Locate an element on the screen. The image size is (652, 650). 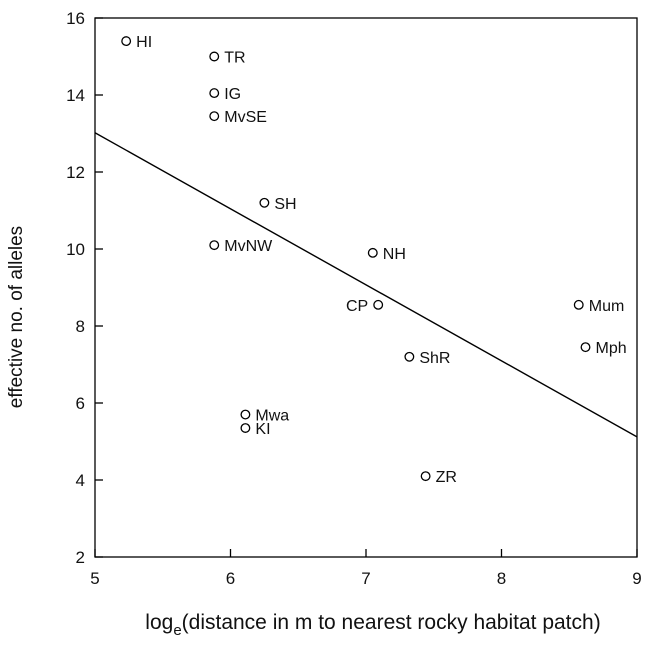
point-label: CP is located at coordinates (357, 306).